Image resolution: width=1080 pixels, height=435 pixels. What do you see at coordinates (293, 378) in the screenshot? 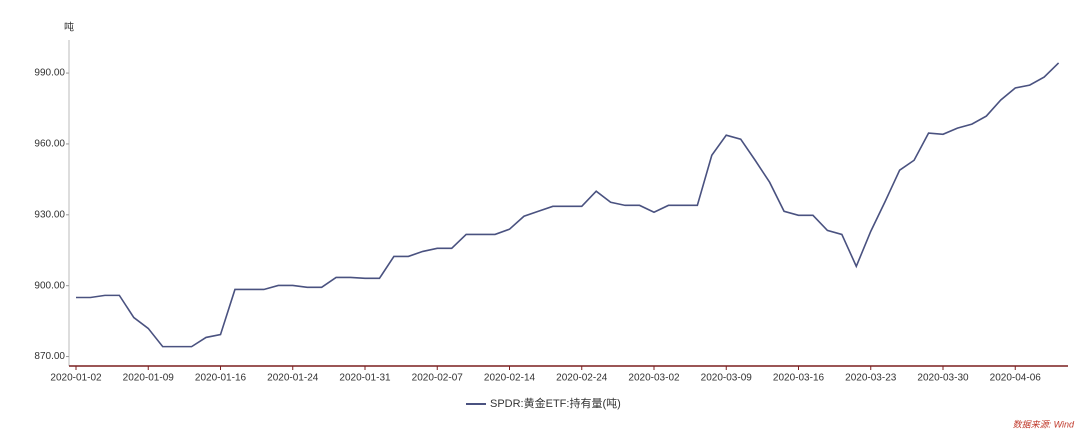
I see `x-tick-label: 2020-01-24` at bounding box center [293, 378].